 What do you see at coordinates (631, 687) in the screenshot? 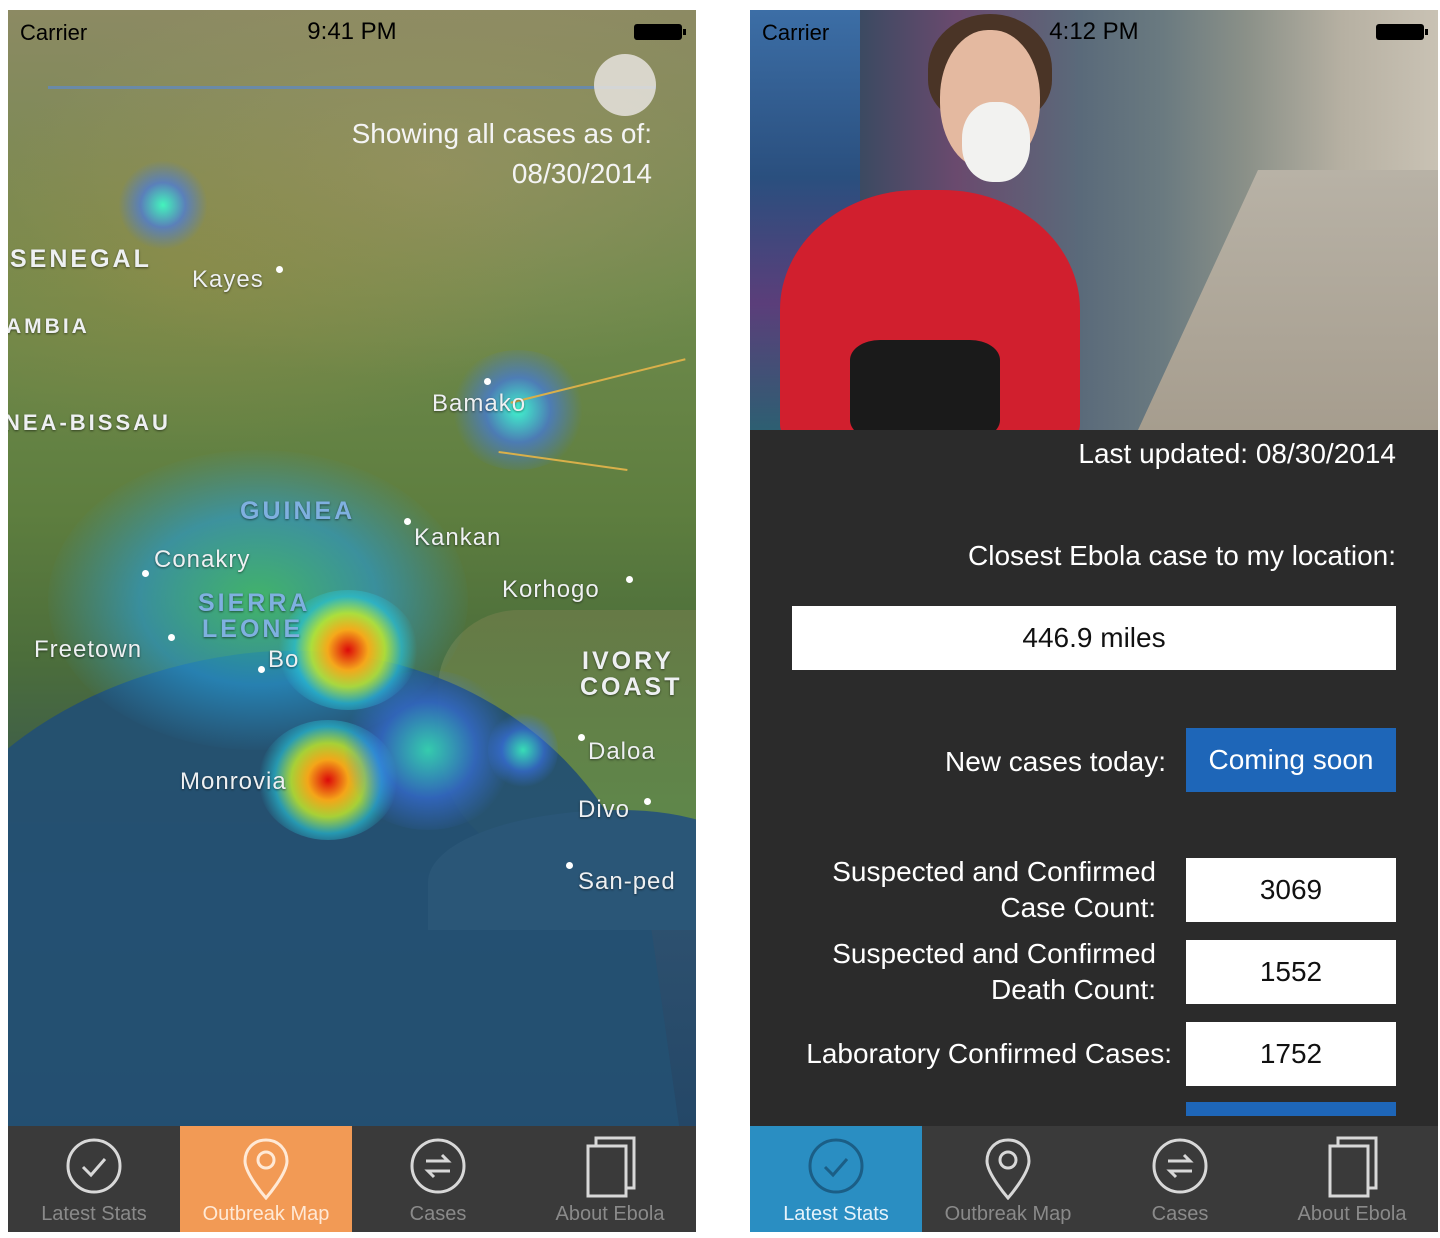
I see `country-label-coast: COAST` at bounding box center [631, 687].